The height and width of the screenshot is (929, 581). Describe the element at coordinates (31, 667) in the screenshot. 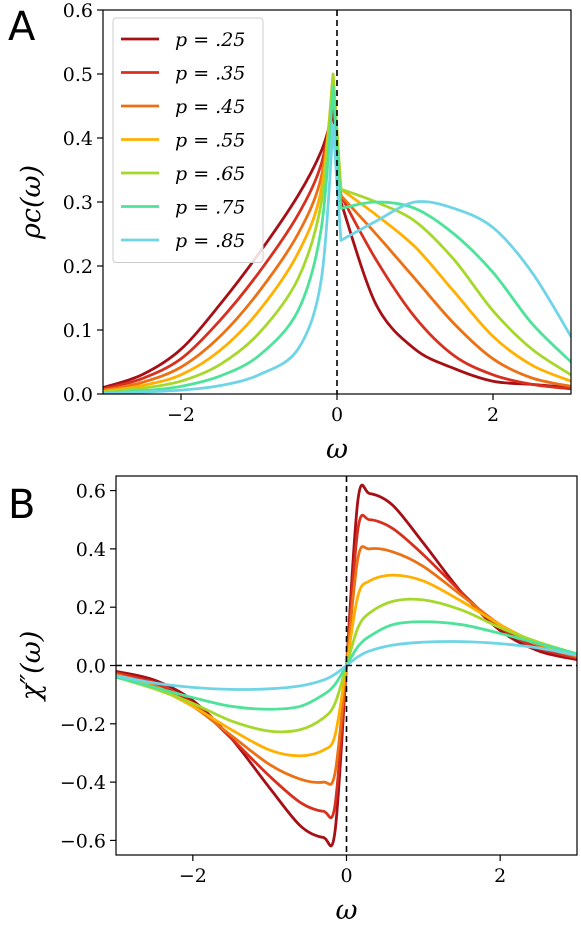

I see `y-axis-label: χ″(ω)` at that location.